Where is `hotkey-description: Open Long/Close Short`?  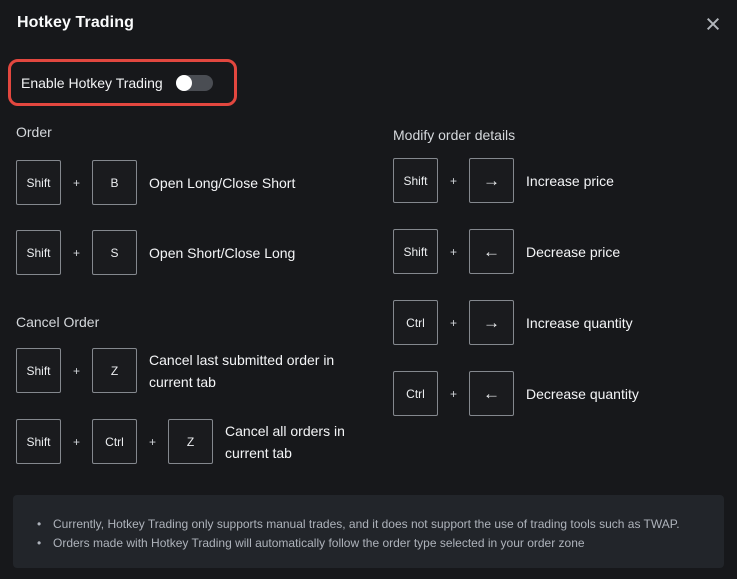
hotkey-description: Open Long/Close Short is located at coordinates (222, 182).